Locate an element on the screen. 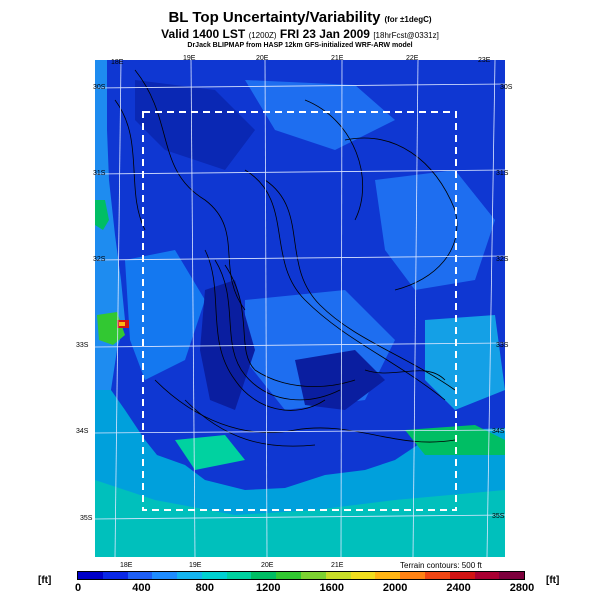  unit-label-left: [ft] is located at coordinates (45, 580).